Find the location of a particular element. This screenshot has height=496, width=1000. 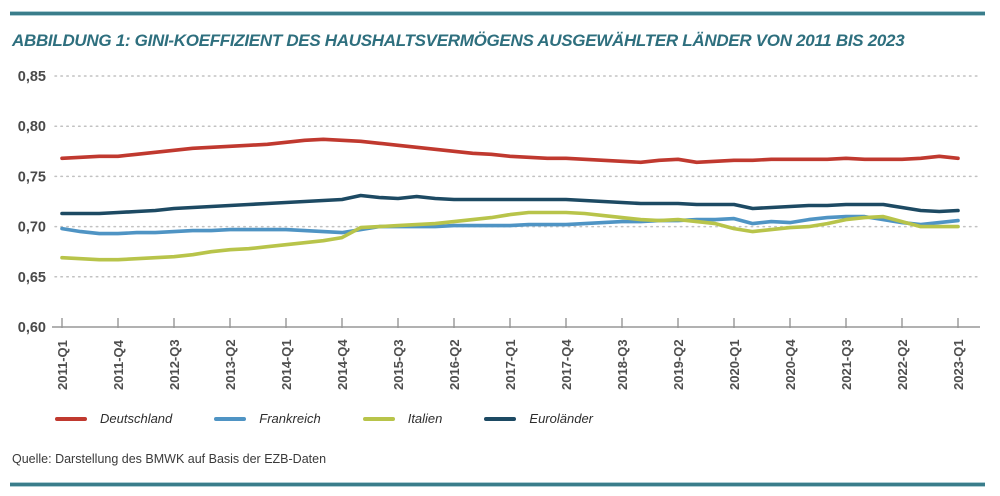

legend-item-eurolaender: Euroländer is located at coordinates (538, 418).